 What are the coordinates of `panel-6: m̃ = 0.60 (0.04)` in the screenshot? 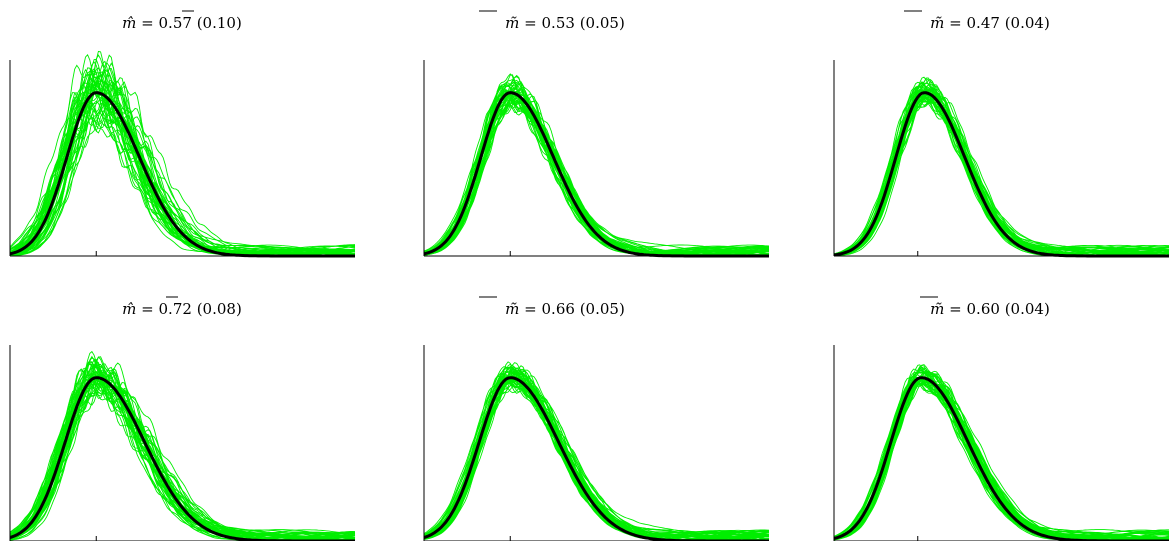 It's located at (1001, 418).